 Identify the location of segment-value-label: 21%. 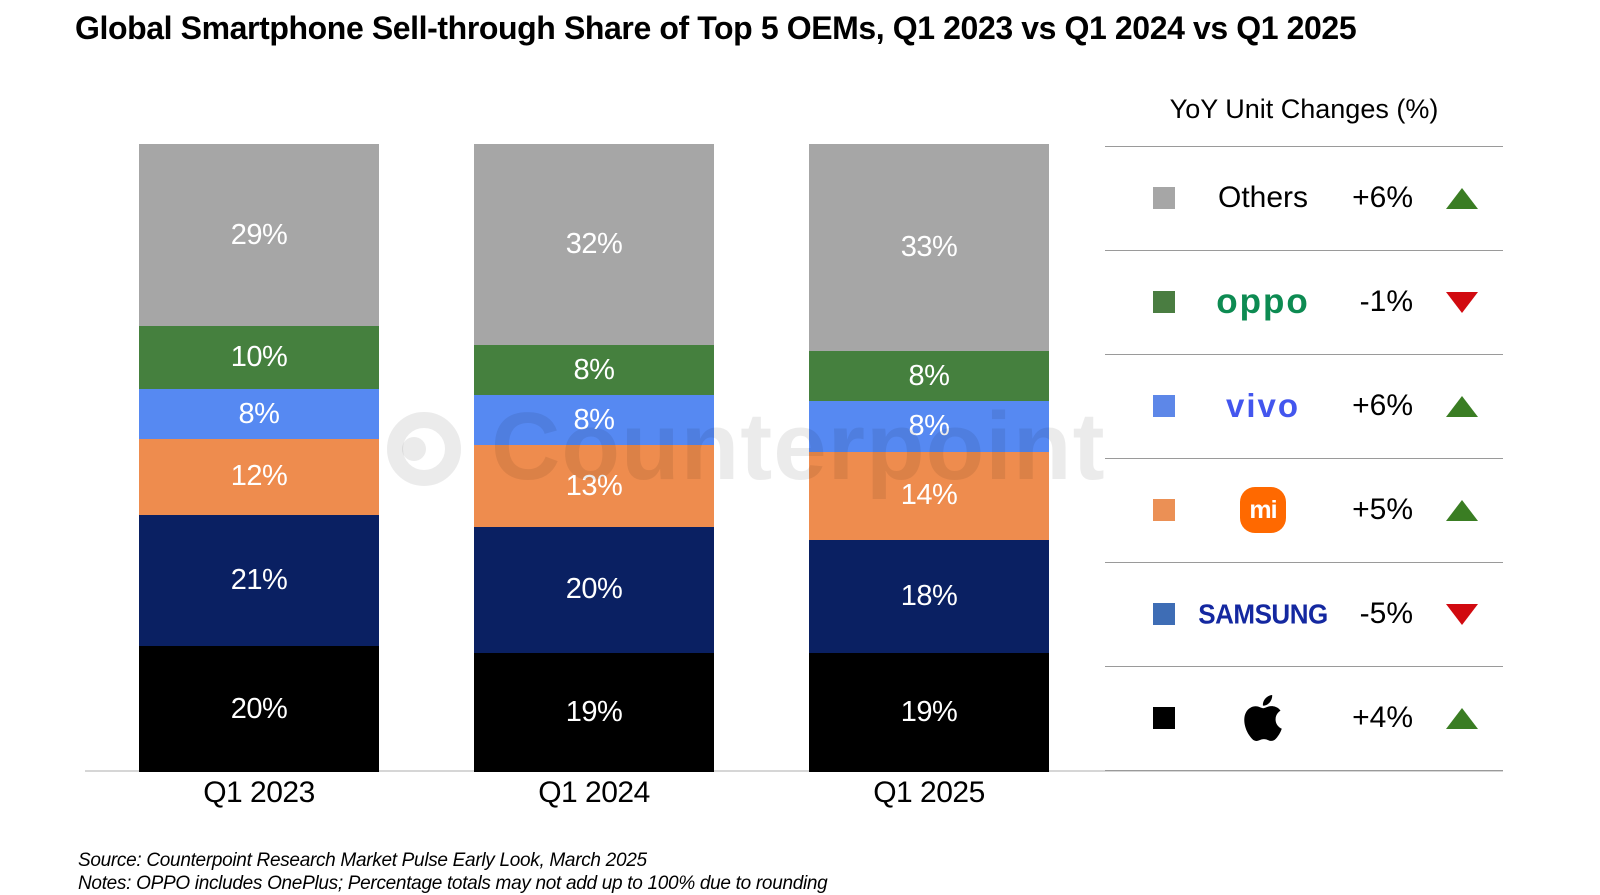
(259, 579).